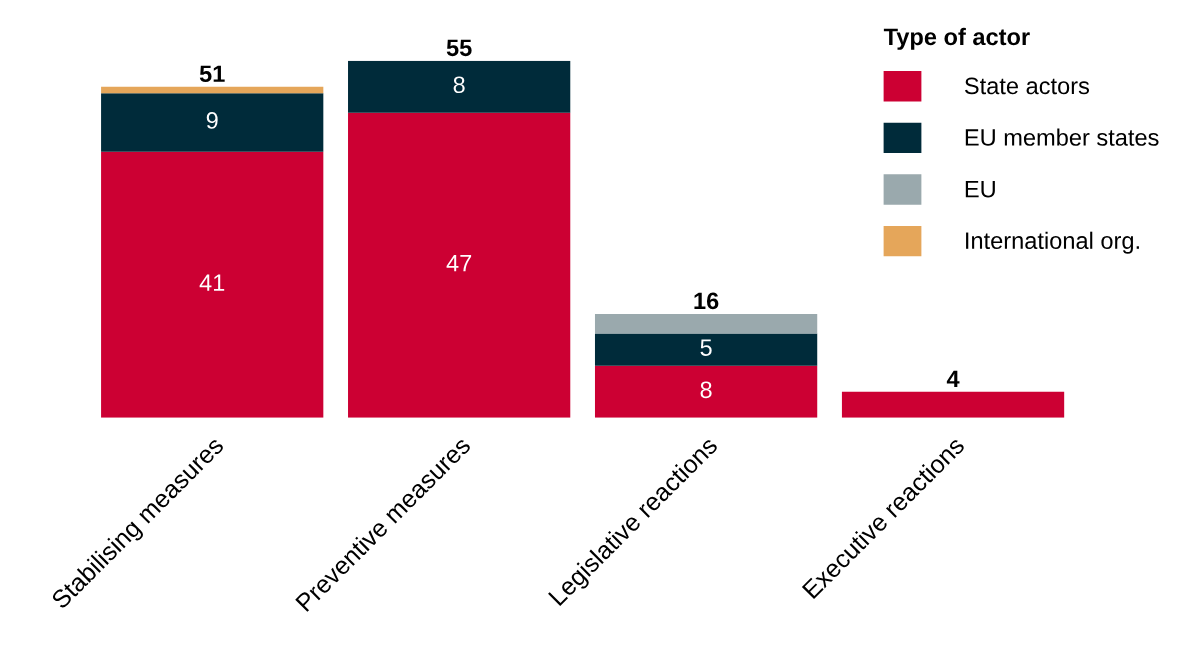  What do you see at coordinates (956, 38) in the screenshot?
I see `legend-title: Type of actor` at bounding box center [956, 38].